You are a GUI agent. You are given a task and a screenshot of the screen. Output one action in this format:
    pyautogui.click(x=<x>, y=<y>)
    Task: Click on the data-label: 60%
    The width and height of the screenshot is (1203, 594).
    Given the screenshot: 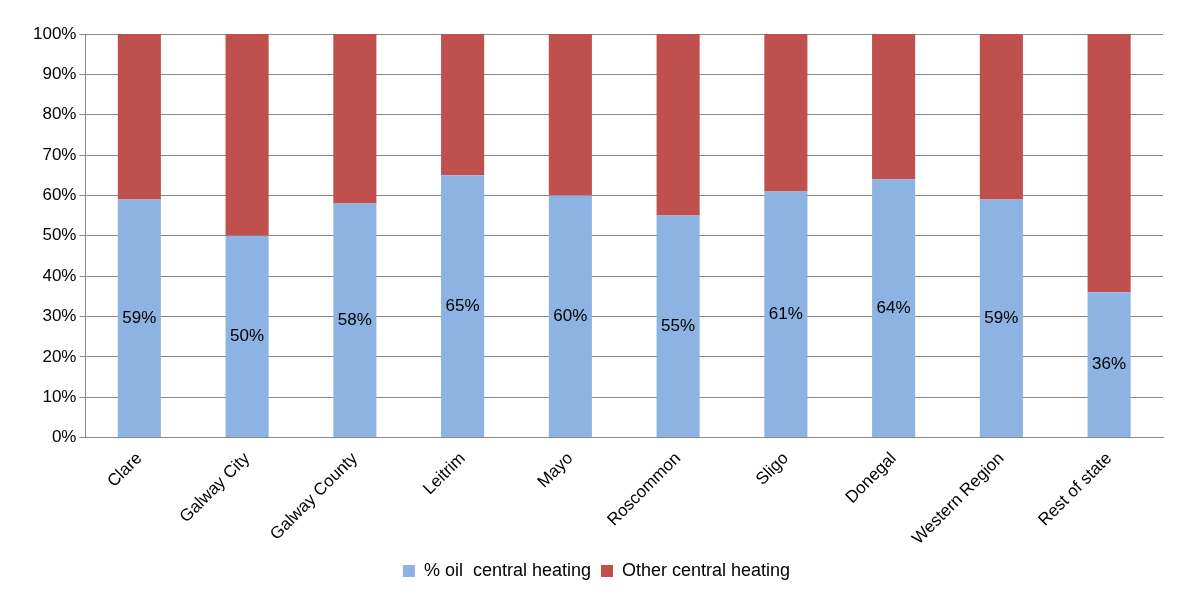 What is the action you would take?
    pyautogui.click(x=570, y=315)
    